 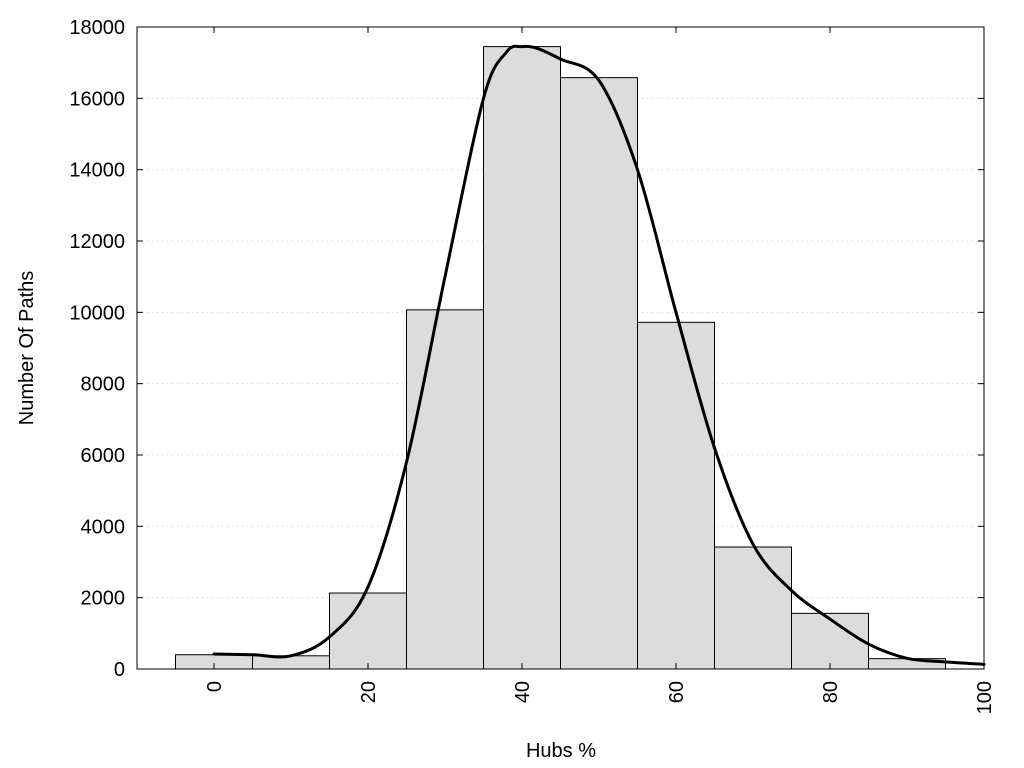 I want to click on y-tick-label: 8000, so click(x=103, y=385).